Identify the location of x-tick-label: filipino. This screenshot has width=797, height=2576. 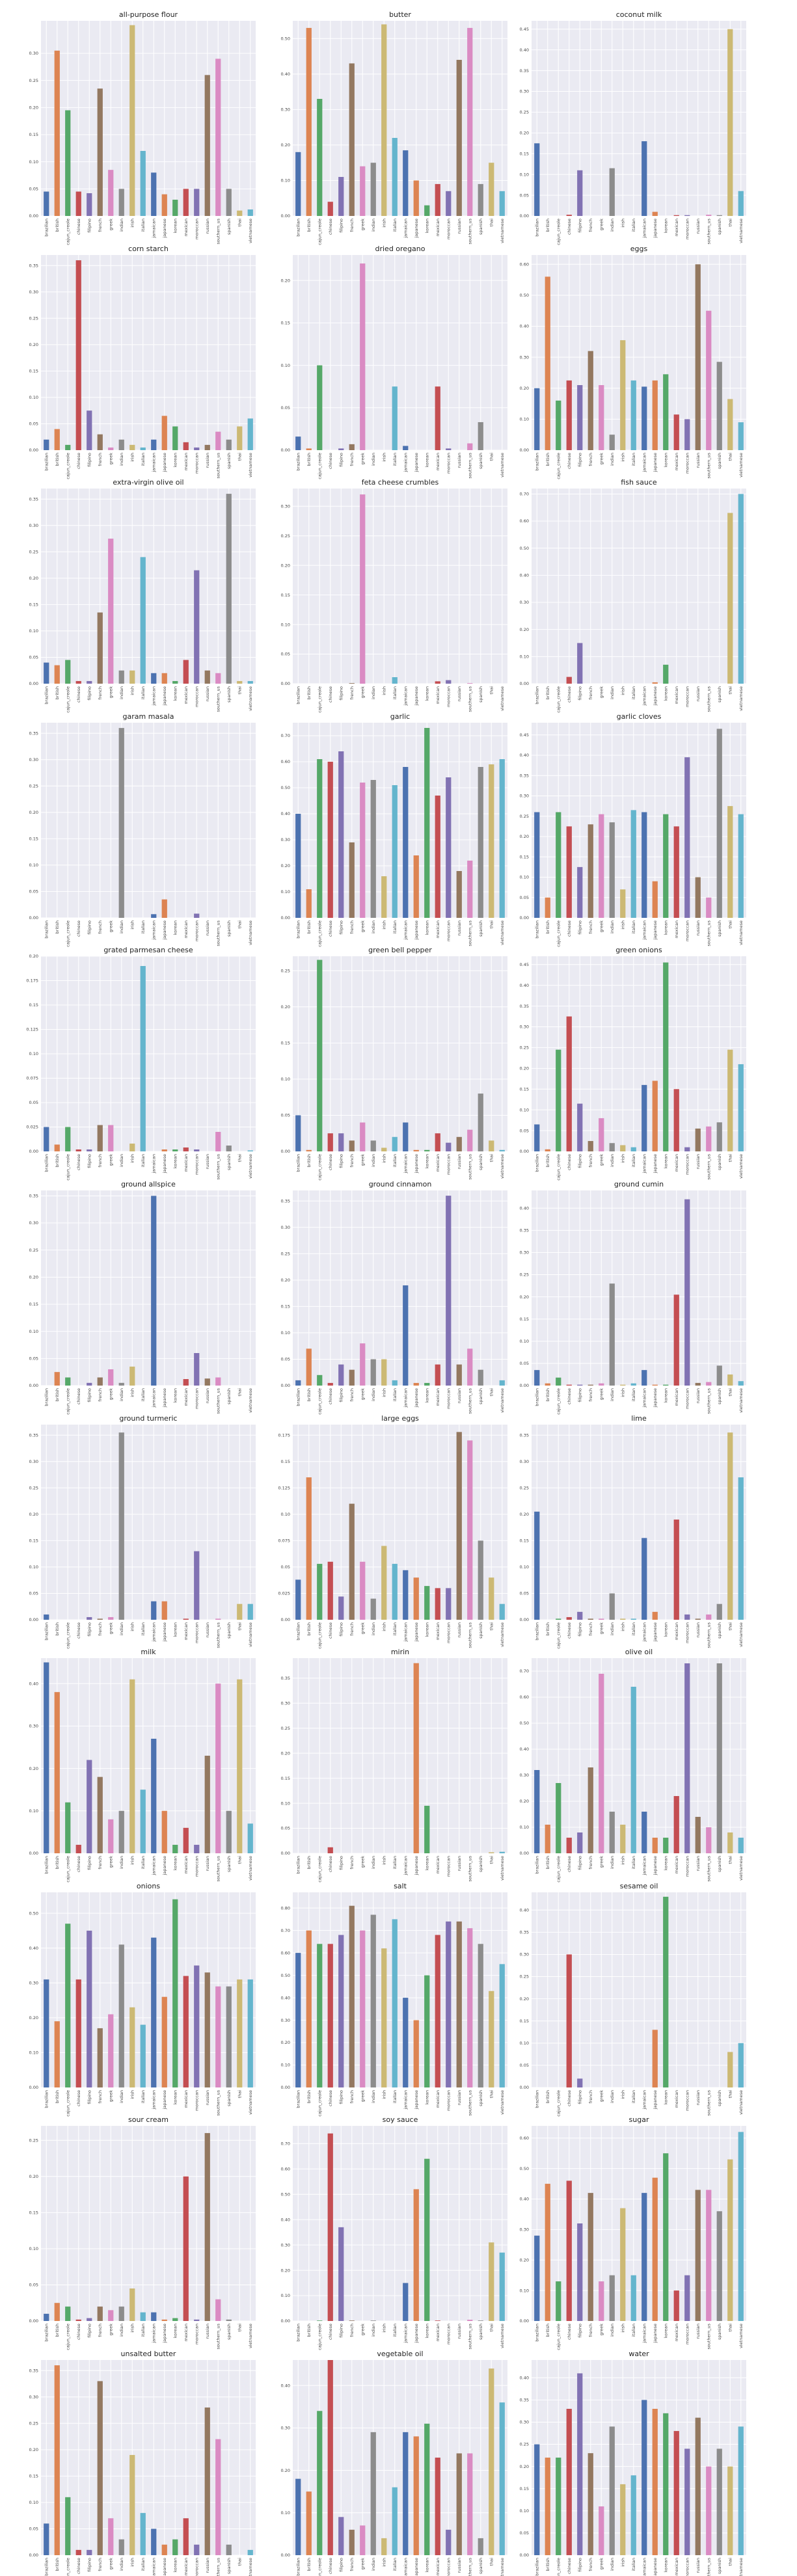
(90, 1863).